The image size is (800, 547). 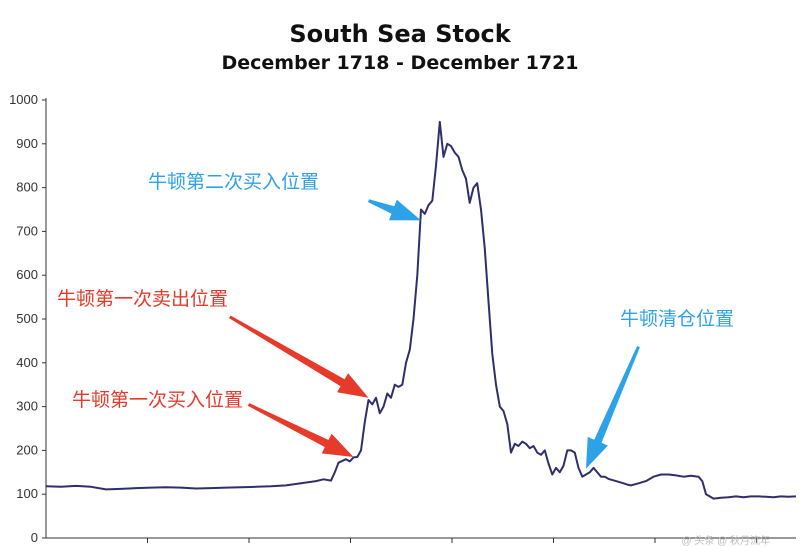 What do you see at coordinates (400, 63) in the screenshot?
I see `chart-subtitle: December 1718 - December 1721` at bounding box center [400, 63].